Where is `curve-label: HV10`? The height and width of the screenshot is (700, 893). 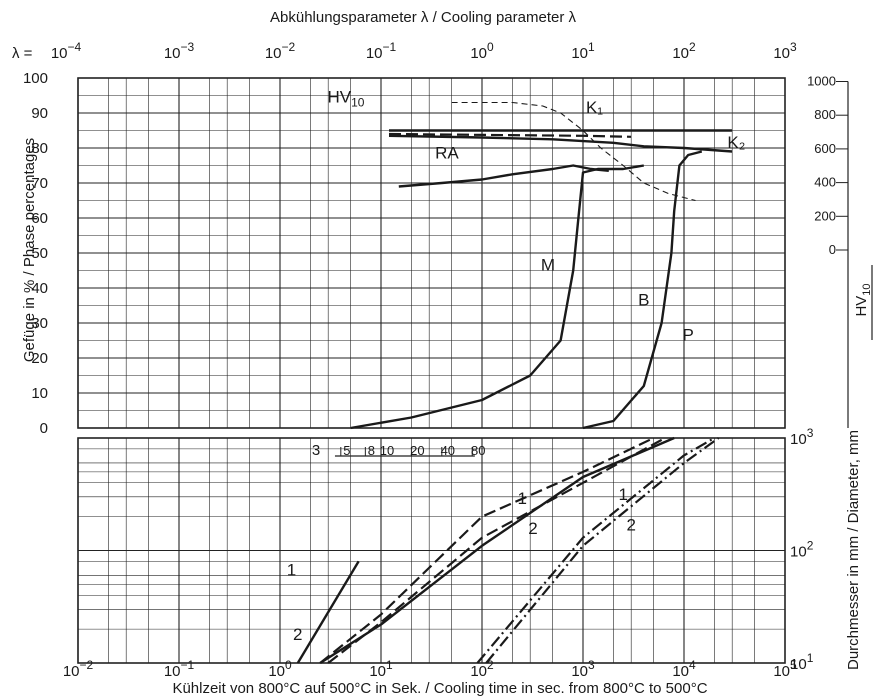
curve-label: HV10 is located at coordinates (345, 99).